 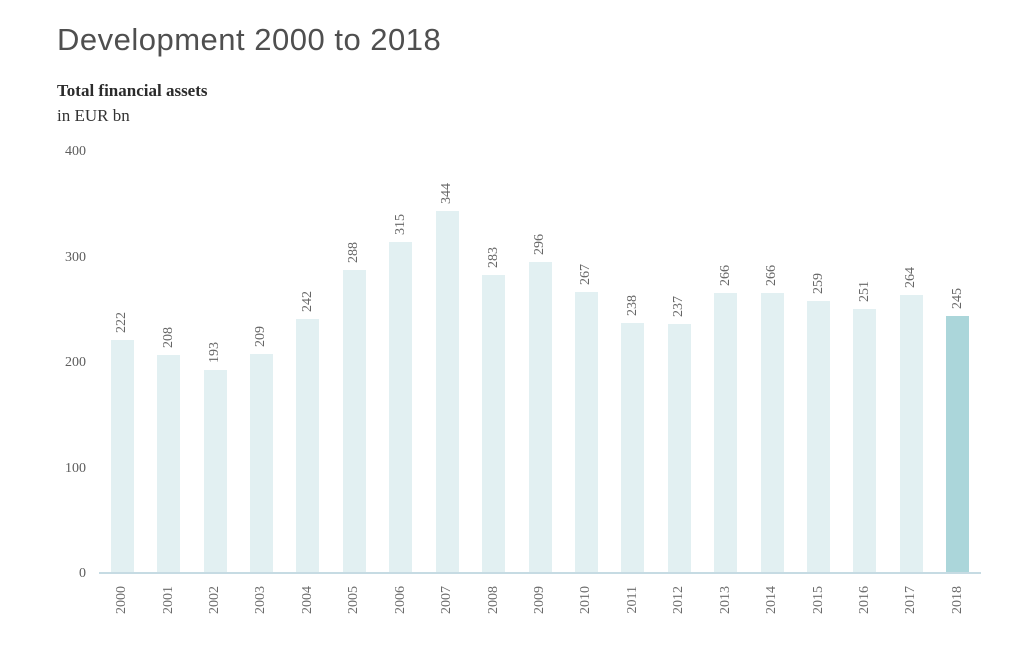 What do you see at coordinates (494, 423) in the screenshot?
I see `bar-2008` at bounding box center [494, 423].